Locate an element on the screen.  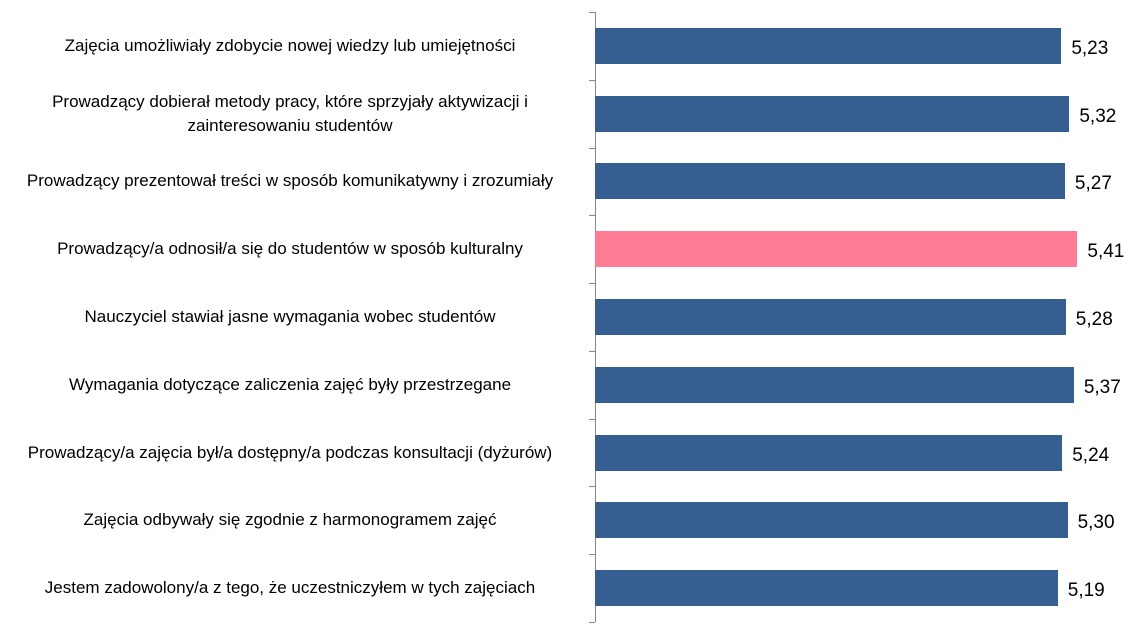
value-label: 5,37 is located at coordinates (1102, 387).